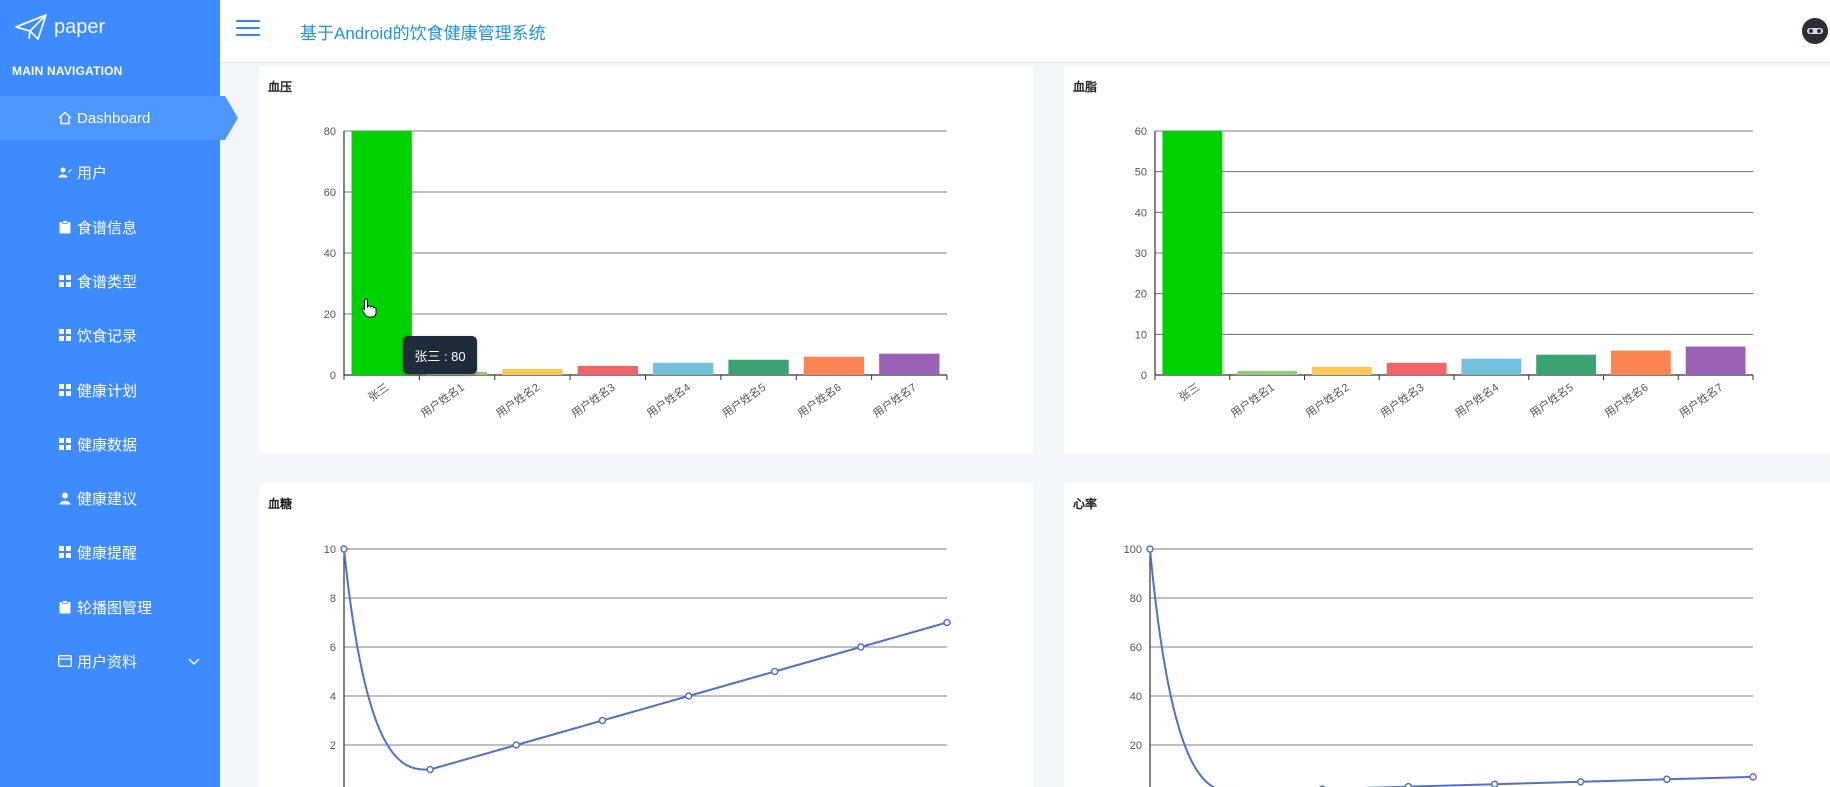 This screenshot has width=1830, height=787. I want to click on y-tick-label: 10, so click(330, 550).